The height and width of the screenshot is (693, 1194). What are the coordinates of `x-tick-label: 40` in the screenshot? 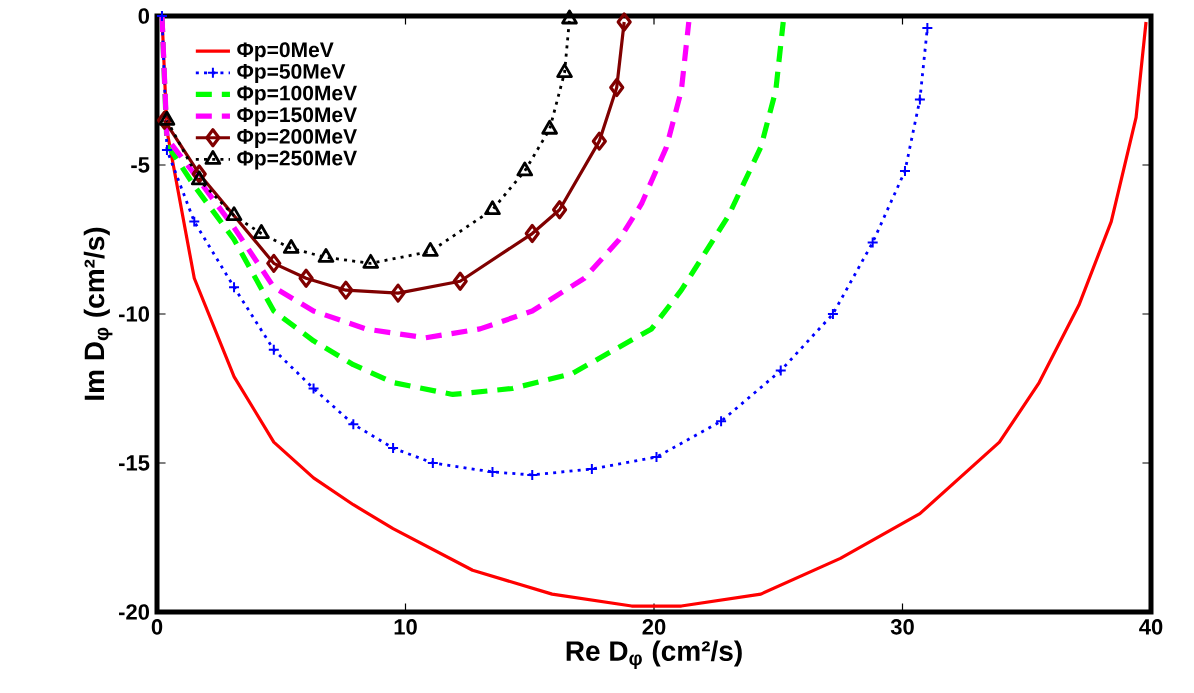 It's located at (1151, 627).